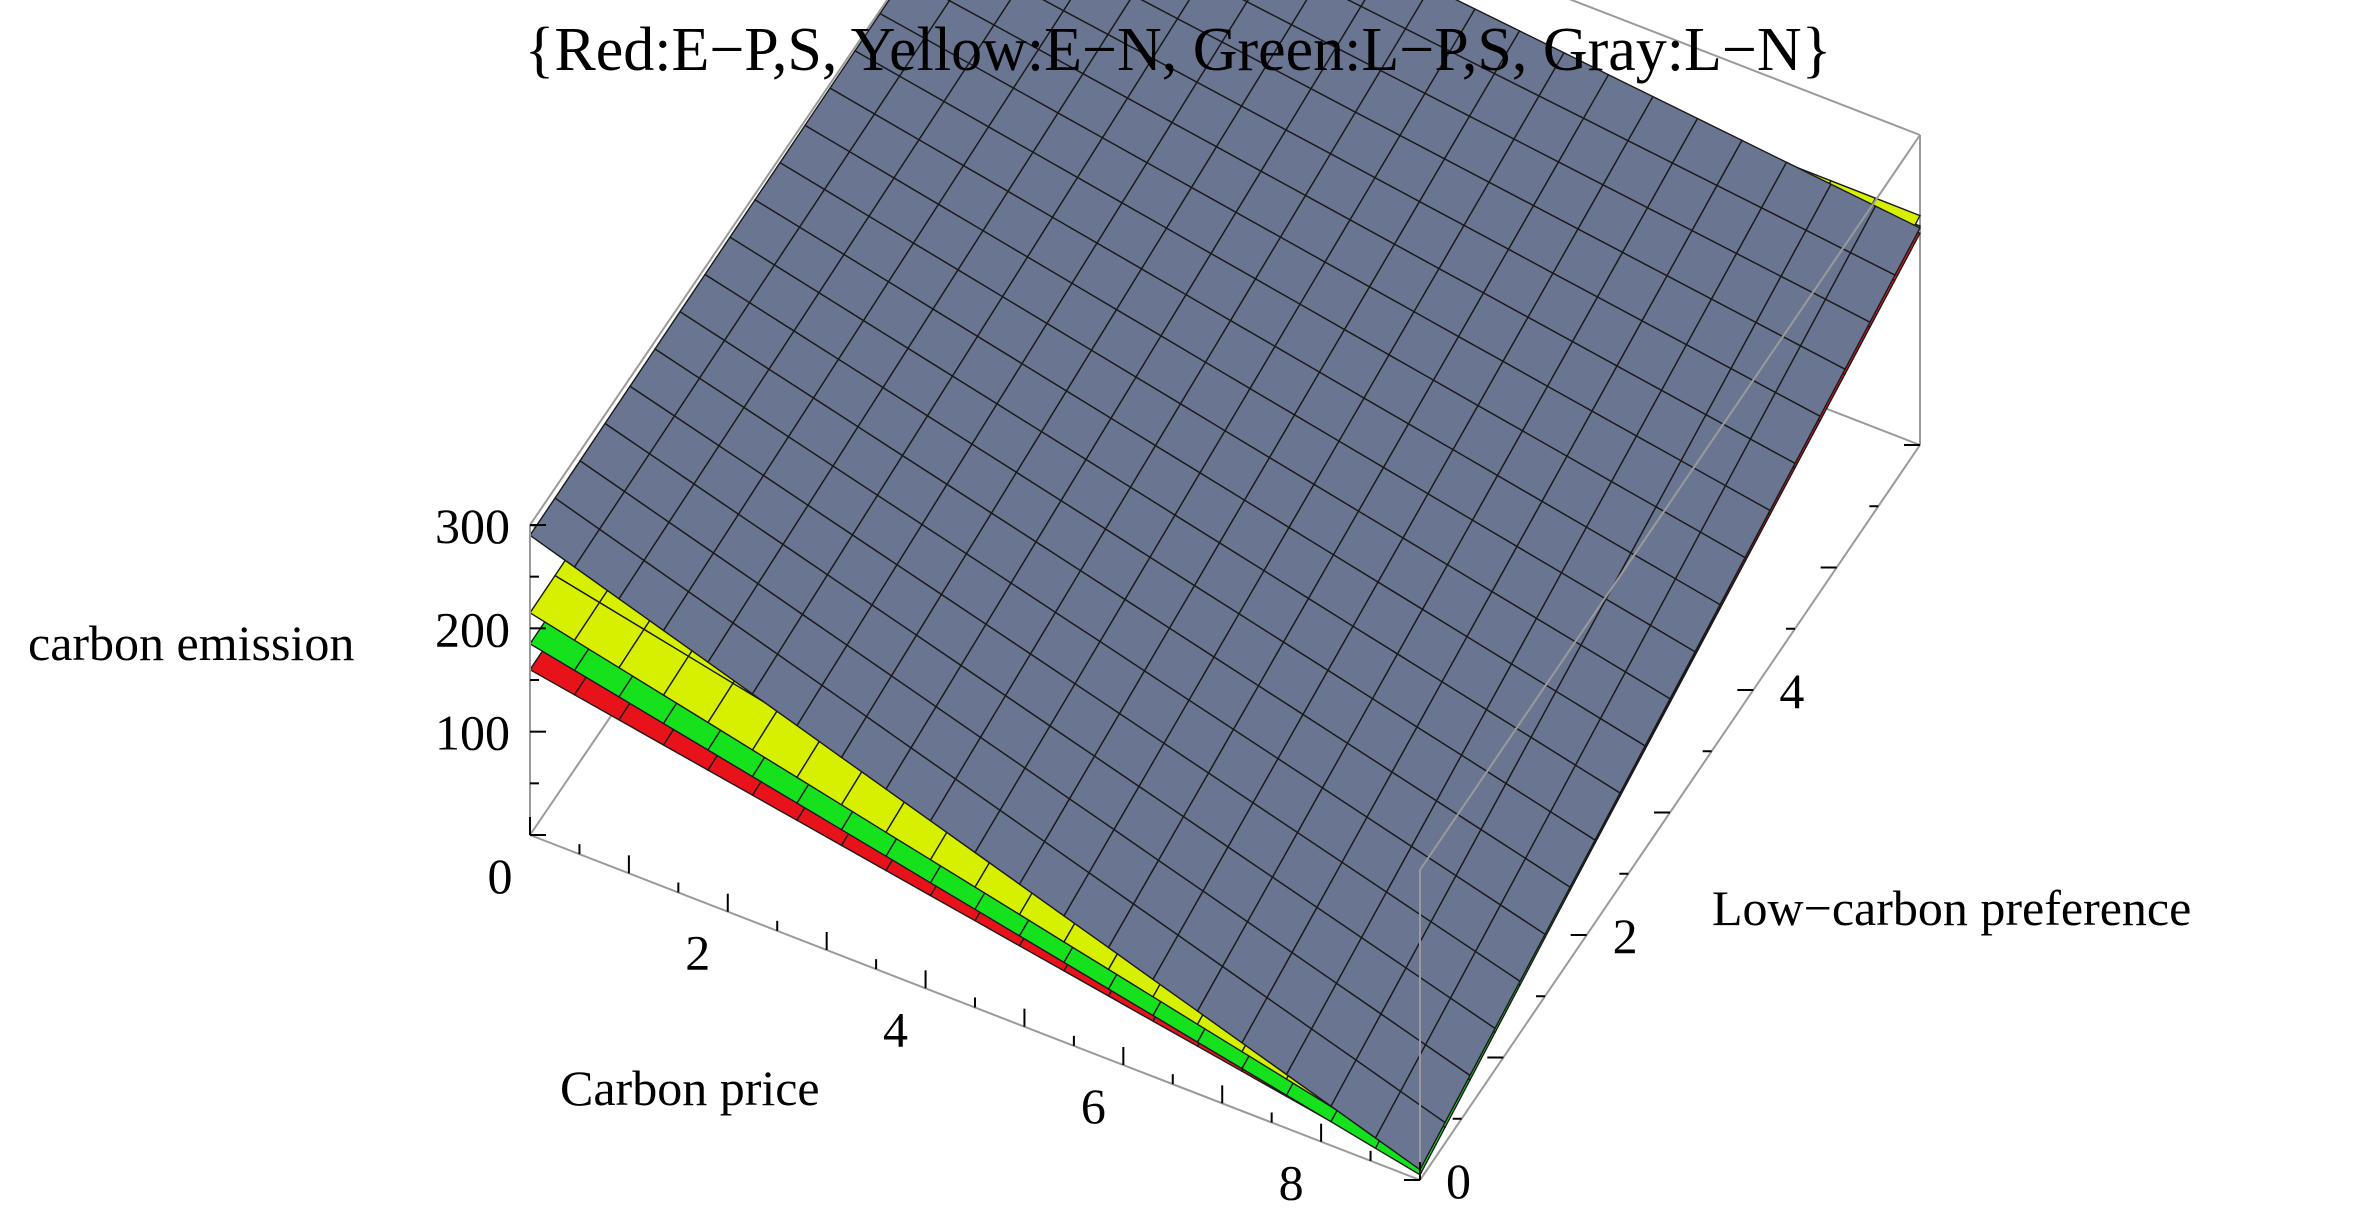  Describe the element at coordinates (1791, 691) in the screenshot. I see `y-tick-label: 4` at that location.